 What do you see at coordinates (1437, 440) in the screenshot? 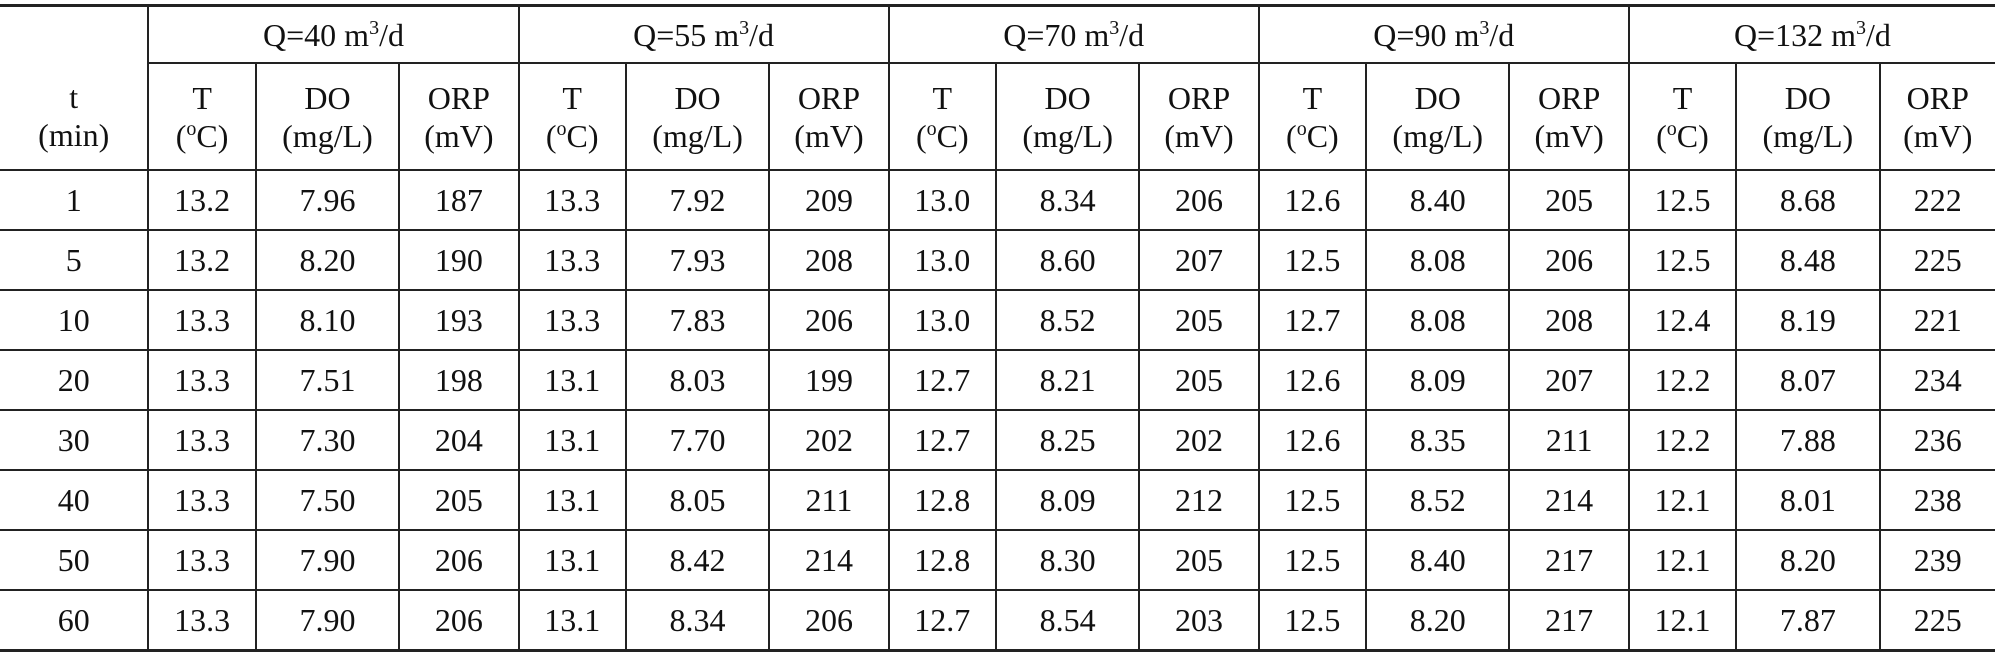
I see `do-cell: 8.35` at bounding box center [1437, 440].